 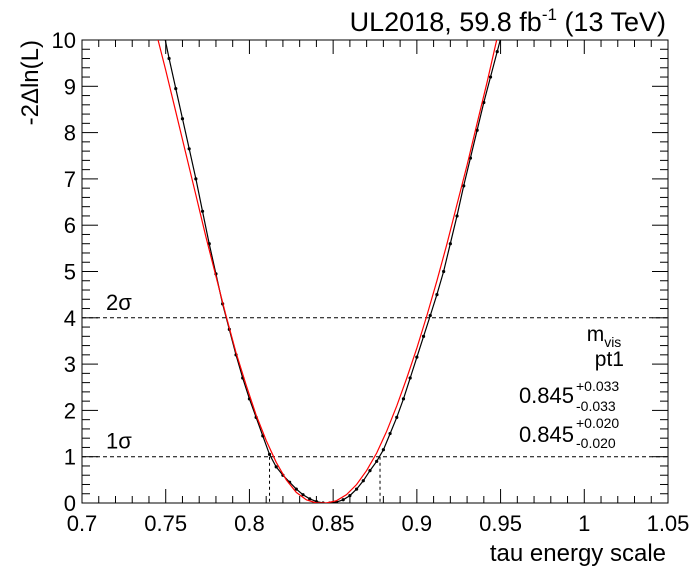 What do you see at coordinates (417, 523) in the screenshot?
I see `x-tick-label: 0.9` at bounding box center [417, 523].